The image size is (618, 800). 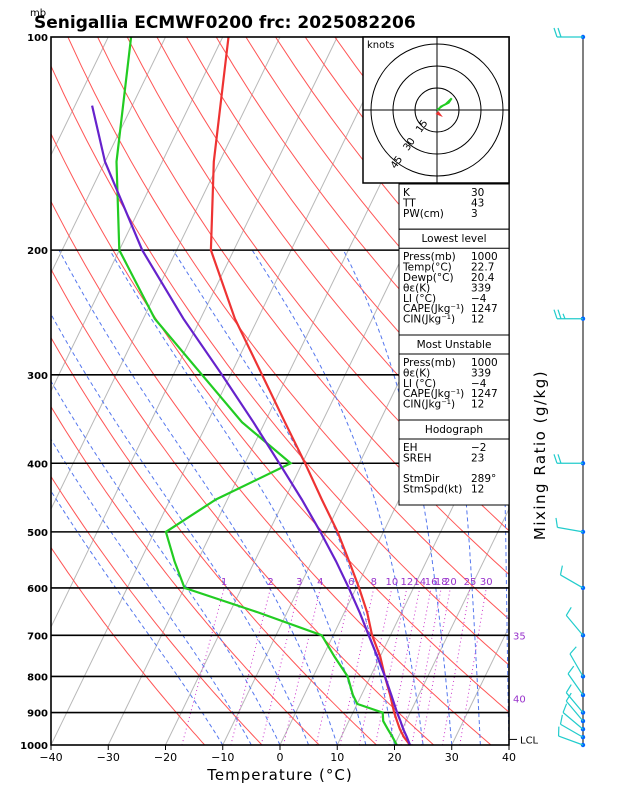 I want to click on indices-row-value: −2, so click(x=478, y=448).